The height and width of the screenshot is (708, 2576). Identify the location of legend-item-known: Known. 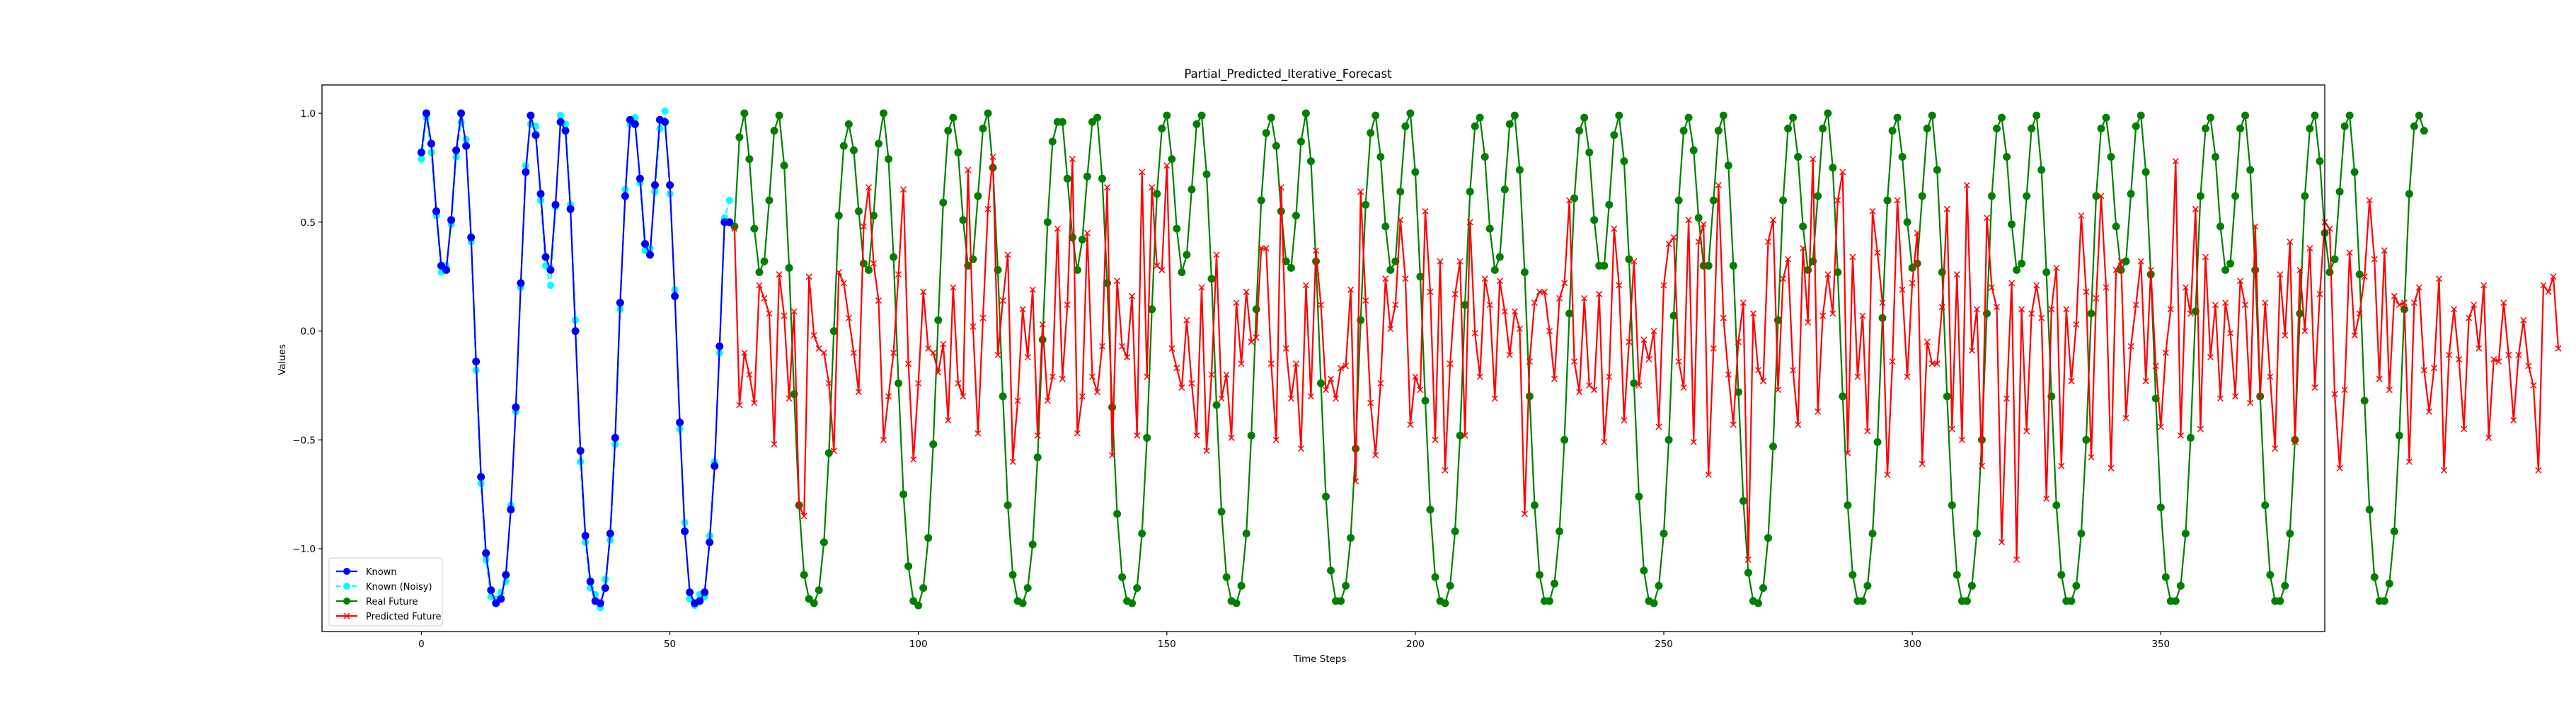
(367, 572).